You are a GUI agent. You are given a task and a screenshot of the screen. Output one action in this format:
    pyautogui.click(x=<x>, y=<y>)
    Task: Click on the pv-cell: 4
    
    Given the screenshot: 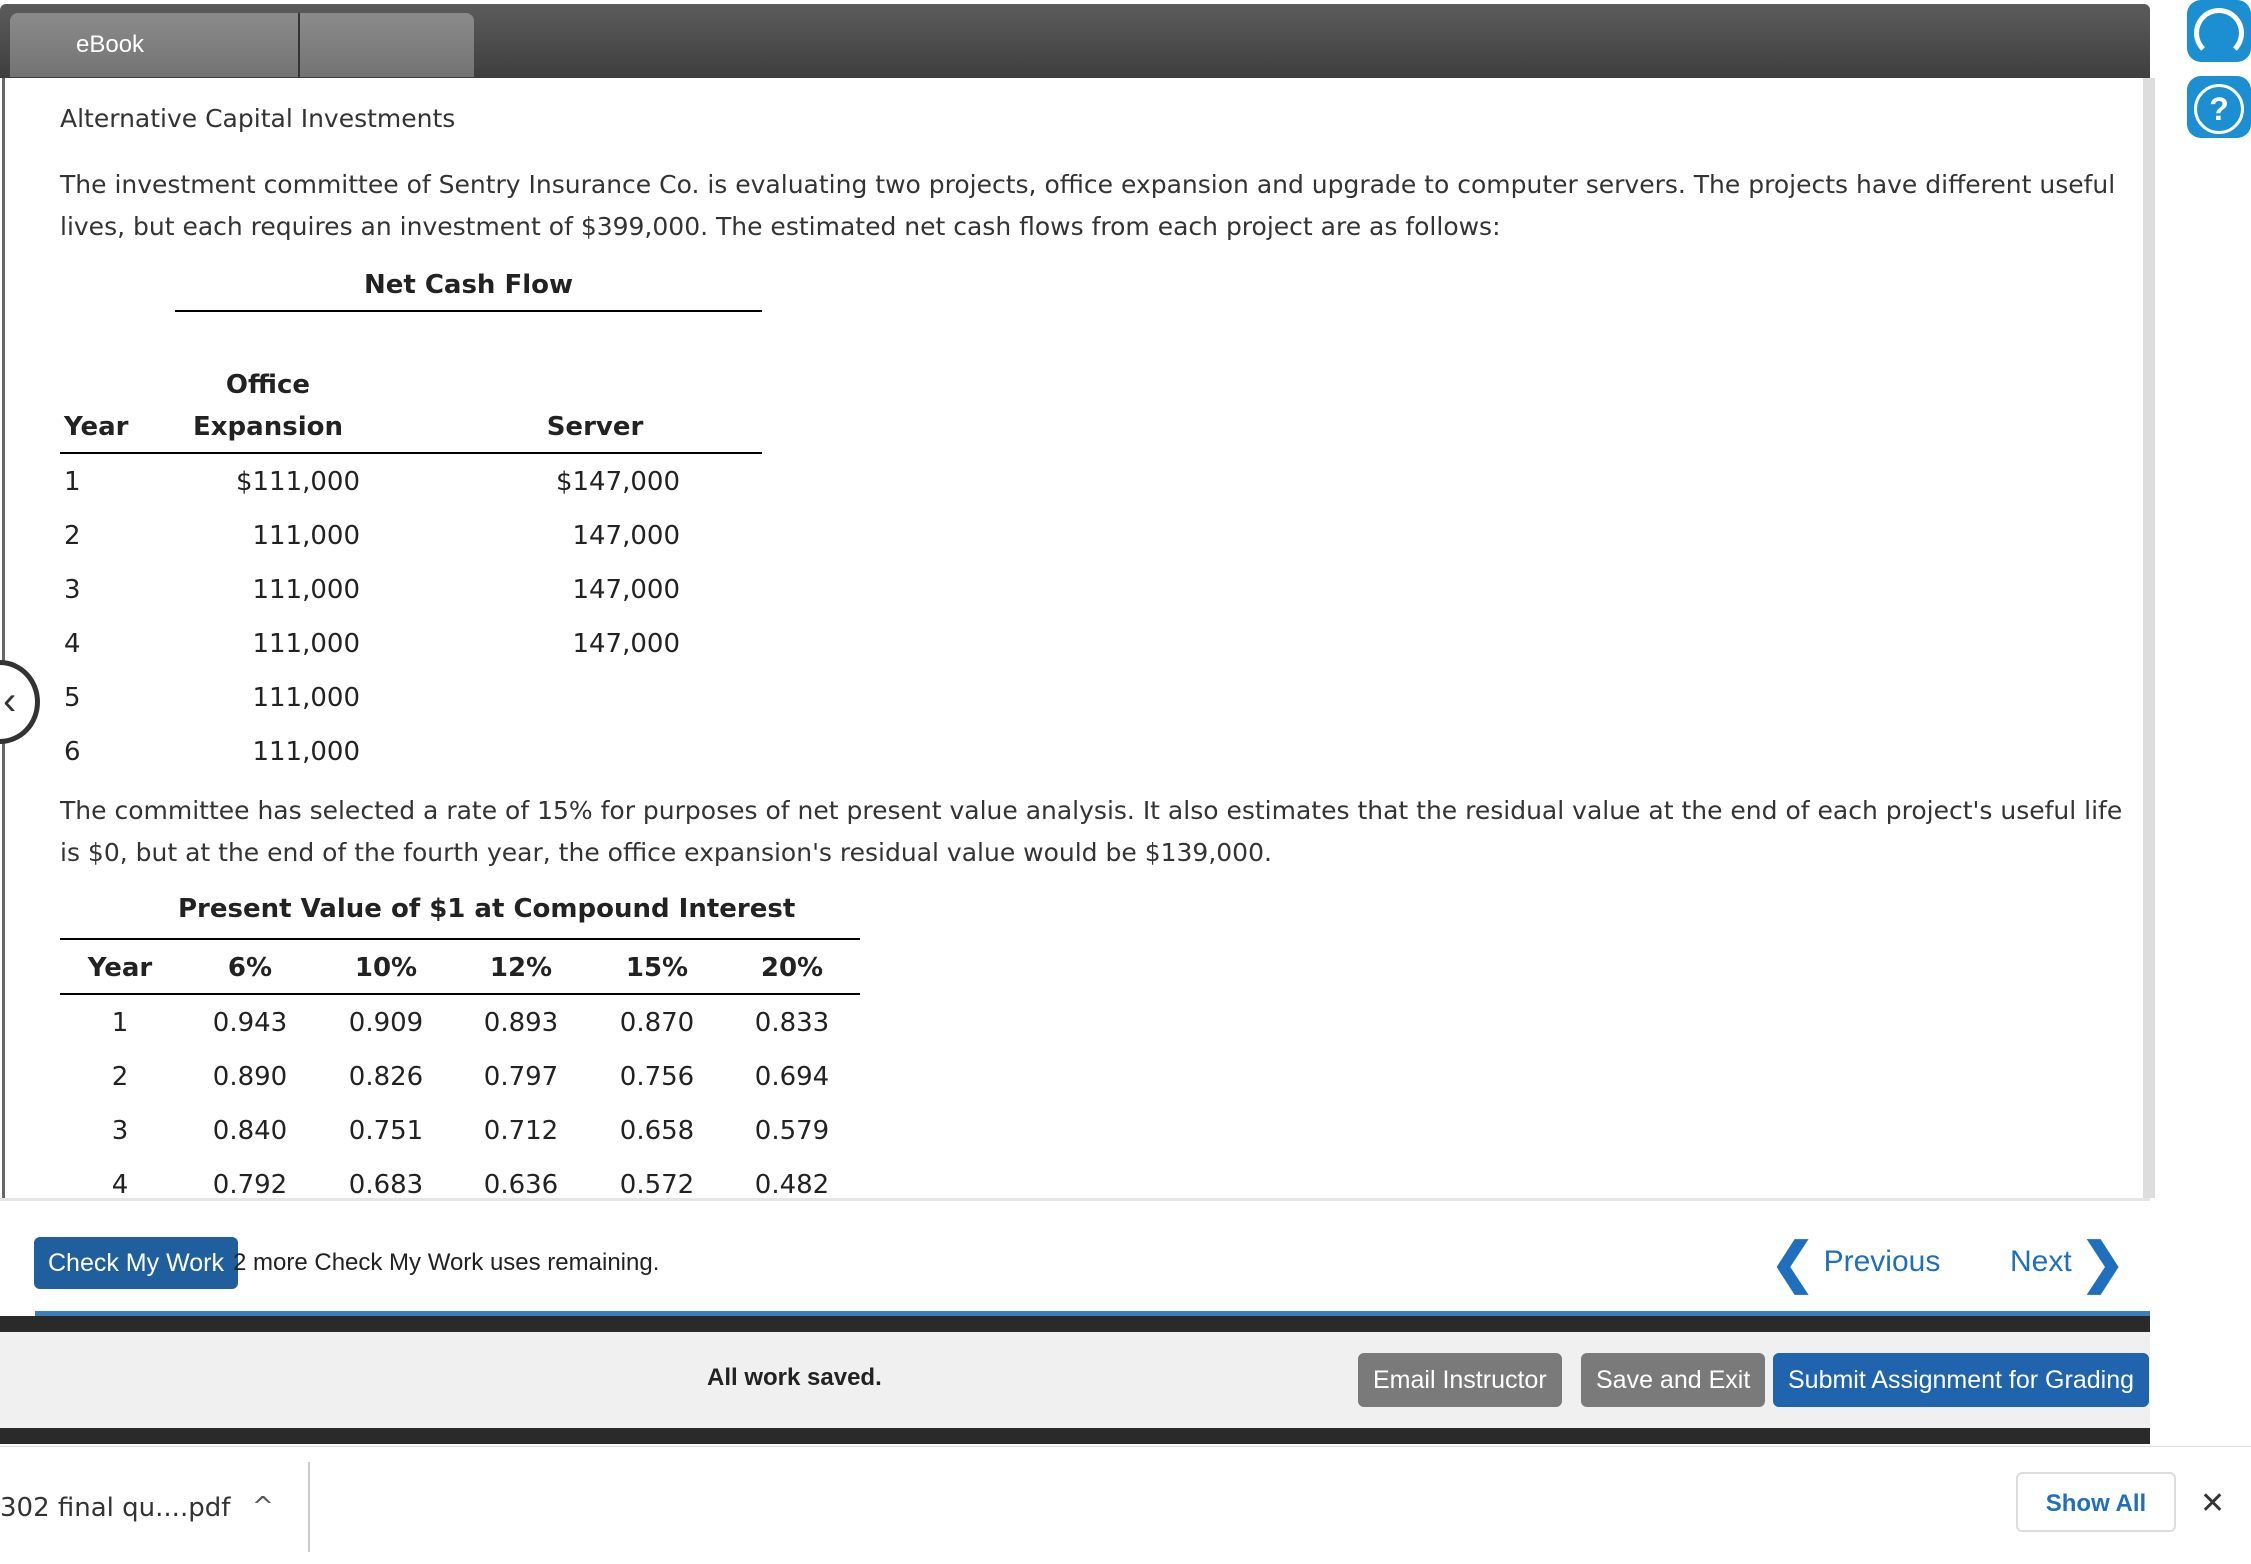 What is the action you would take?
    pyautogui.click(x=120, y=1184)
    